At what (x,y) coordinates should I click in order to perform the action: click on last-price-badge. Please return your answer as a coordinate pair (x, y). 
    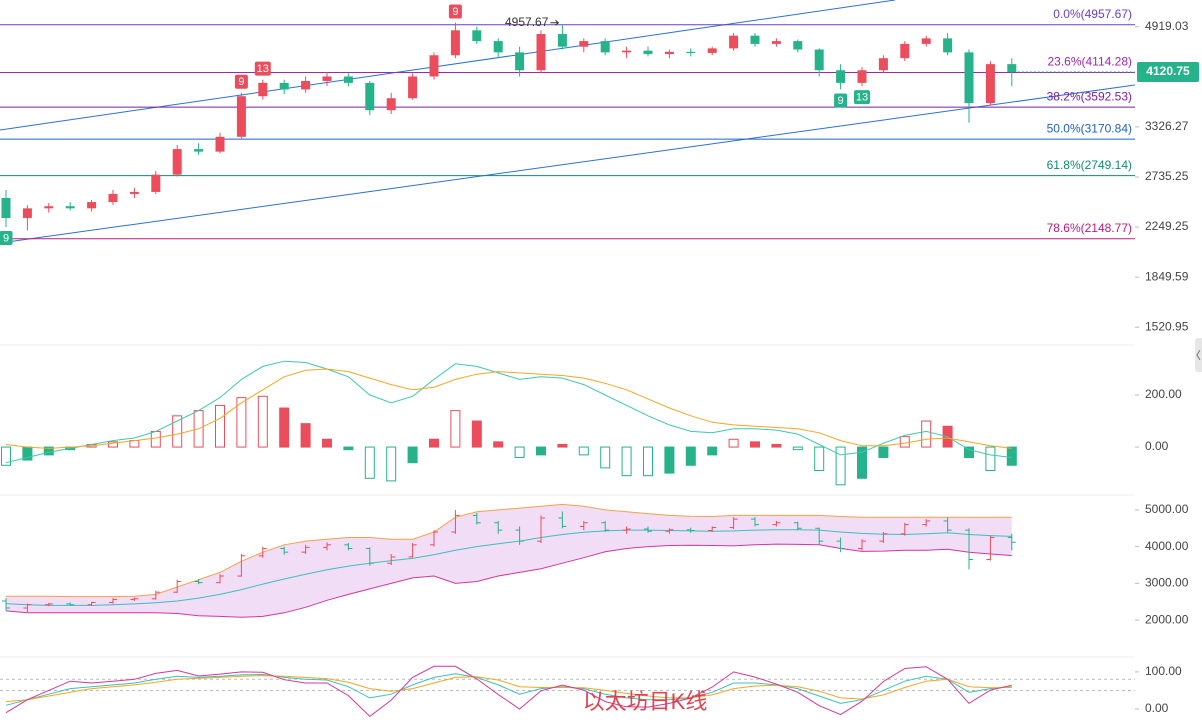
    Looking at the image, I should click on (1168, 72).